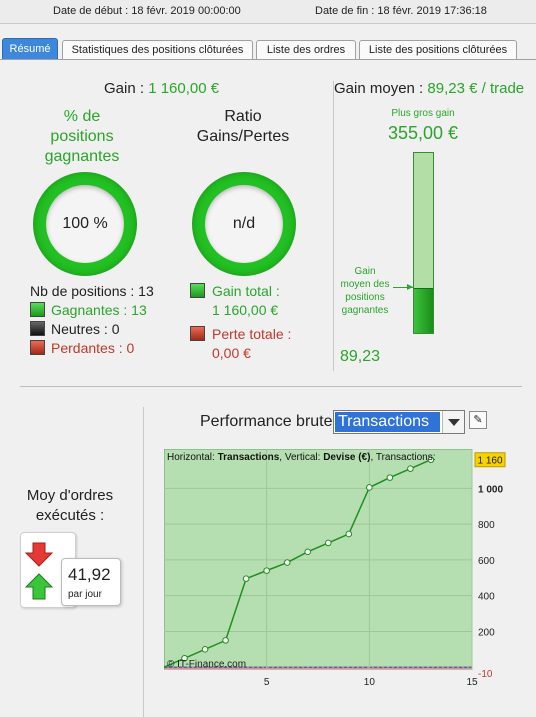 The height and width of the screenshot is (717, 536). Describe the element at coordinates (365, 291) in the screenshot. I see `avg-caption: Gain moyen des positions gagnantes` at that location.